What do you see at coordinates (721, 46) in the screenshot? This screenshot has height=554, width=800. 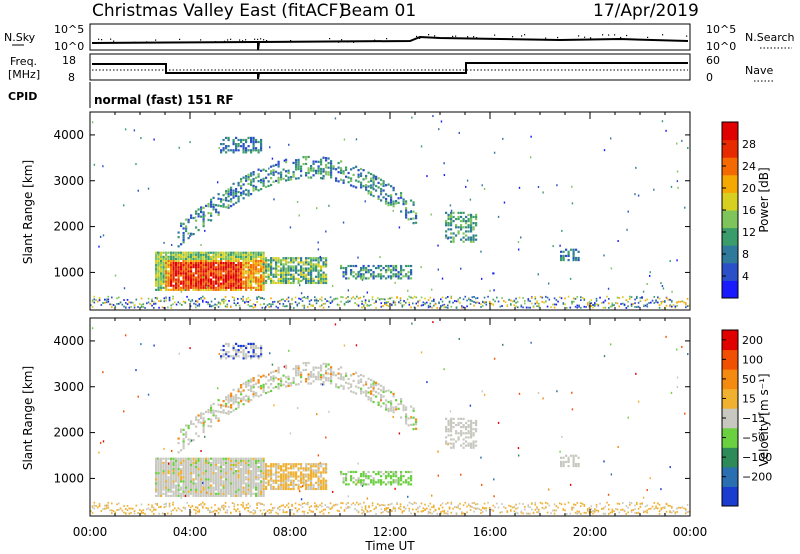 I see `nsearch-tick-low: 10^0` at bounding box center [721, 46].